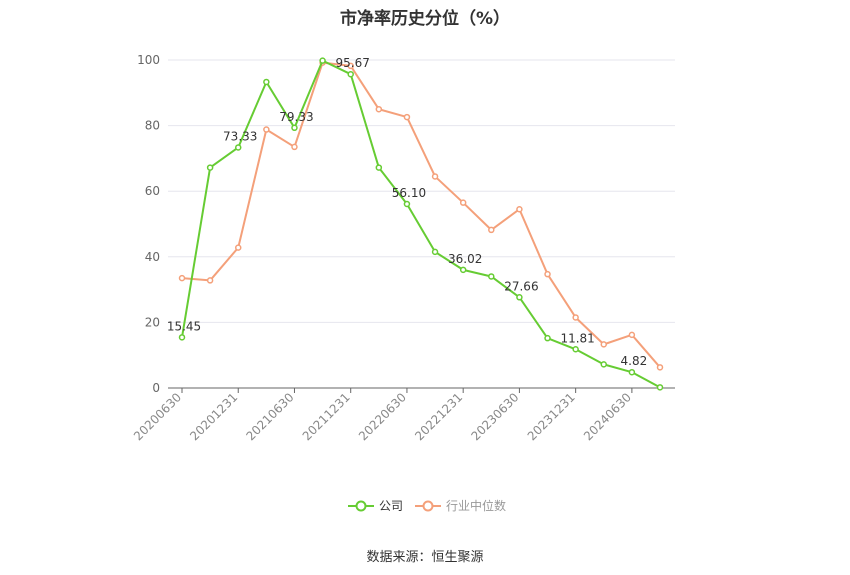 This screenshot has width=850, height=575. I want to click on x-tick-label: 20221231, so click(438, 416).